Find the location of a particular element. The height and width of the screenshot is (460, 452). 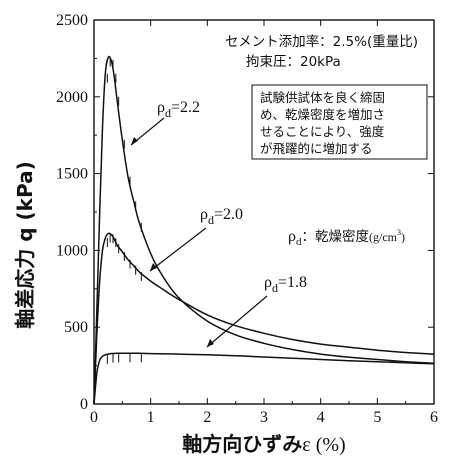

y-tick-label: 1500 is located at coordinates (72, 174).